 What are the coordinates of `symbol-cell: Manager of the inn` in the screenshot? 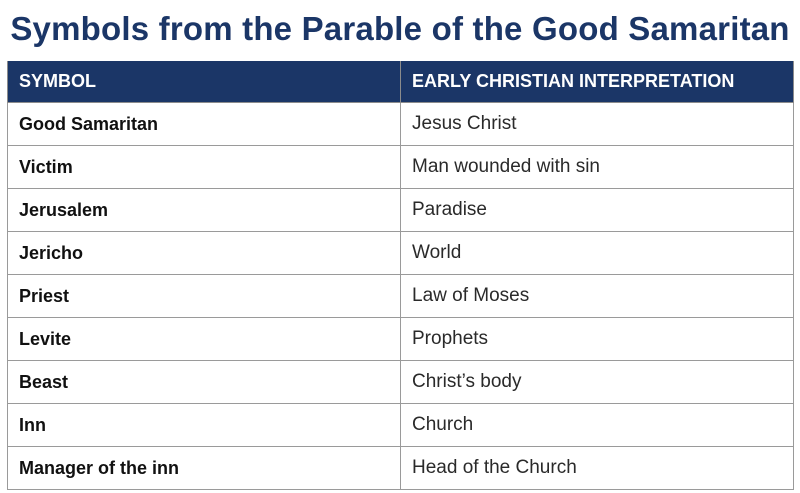 It's located at (204, 468).